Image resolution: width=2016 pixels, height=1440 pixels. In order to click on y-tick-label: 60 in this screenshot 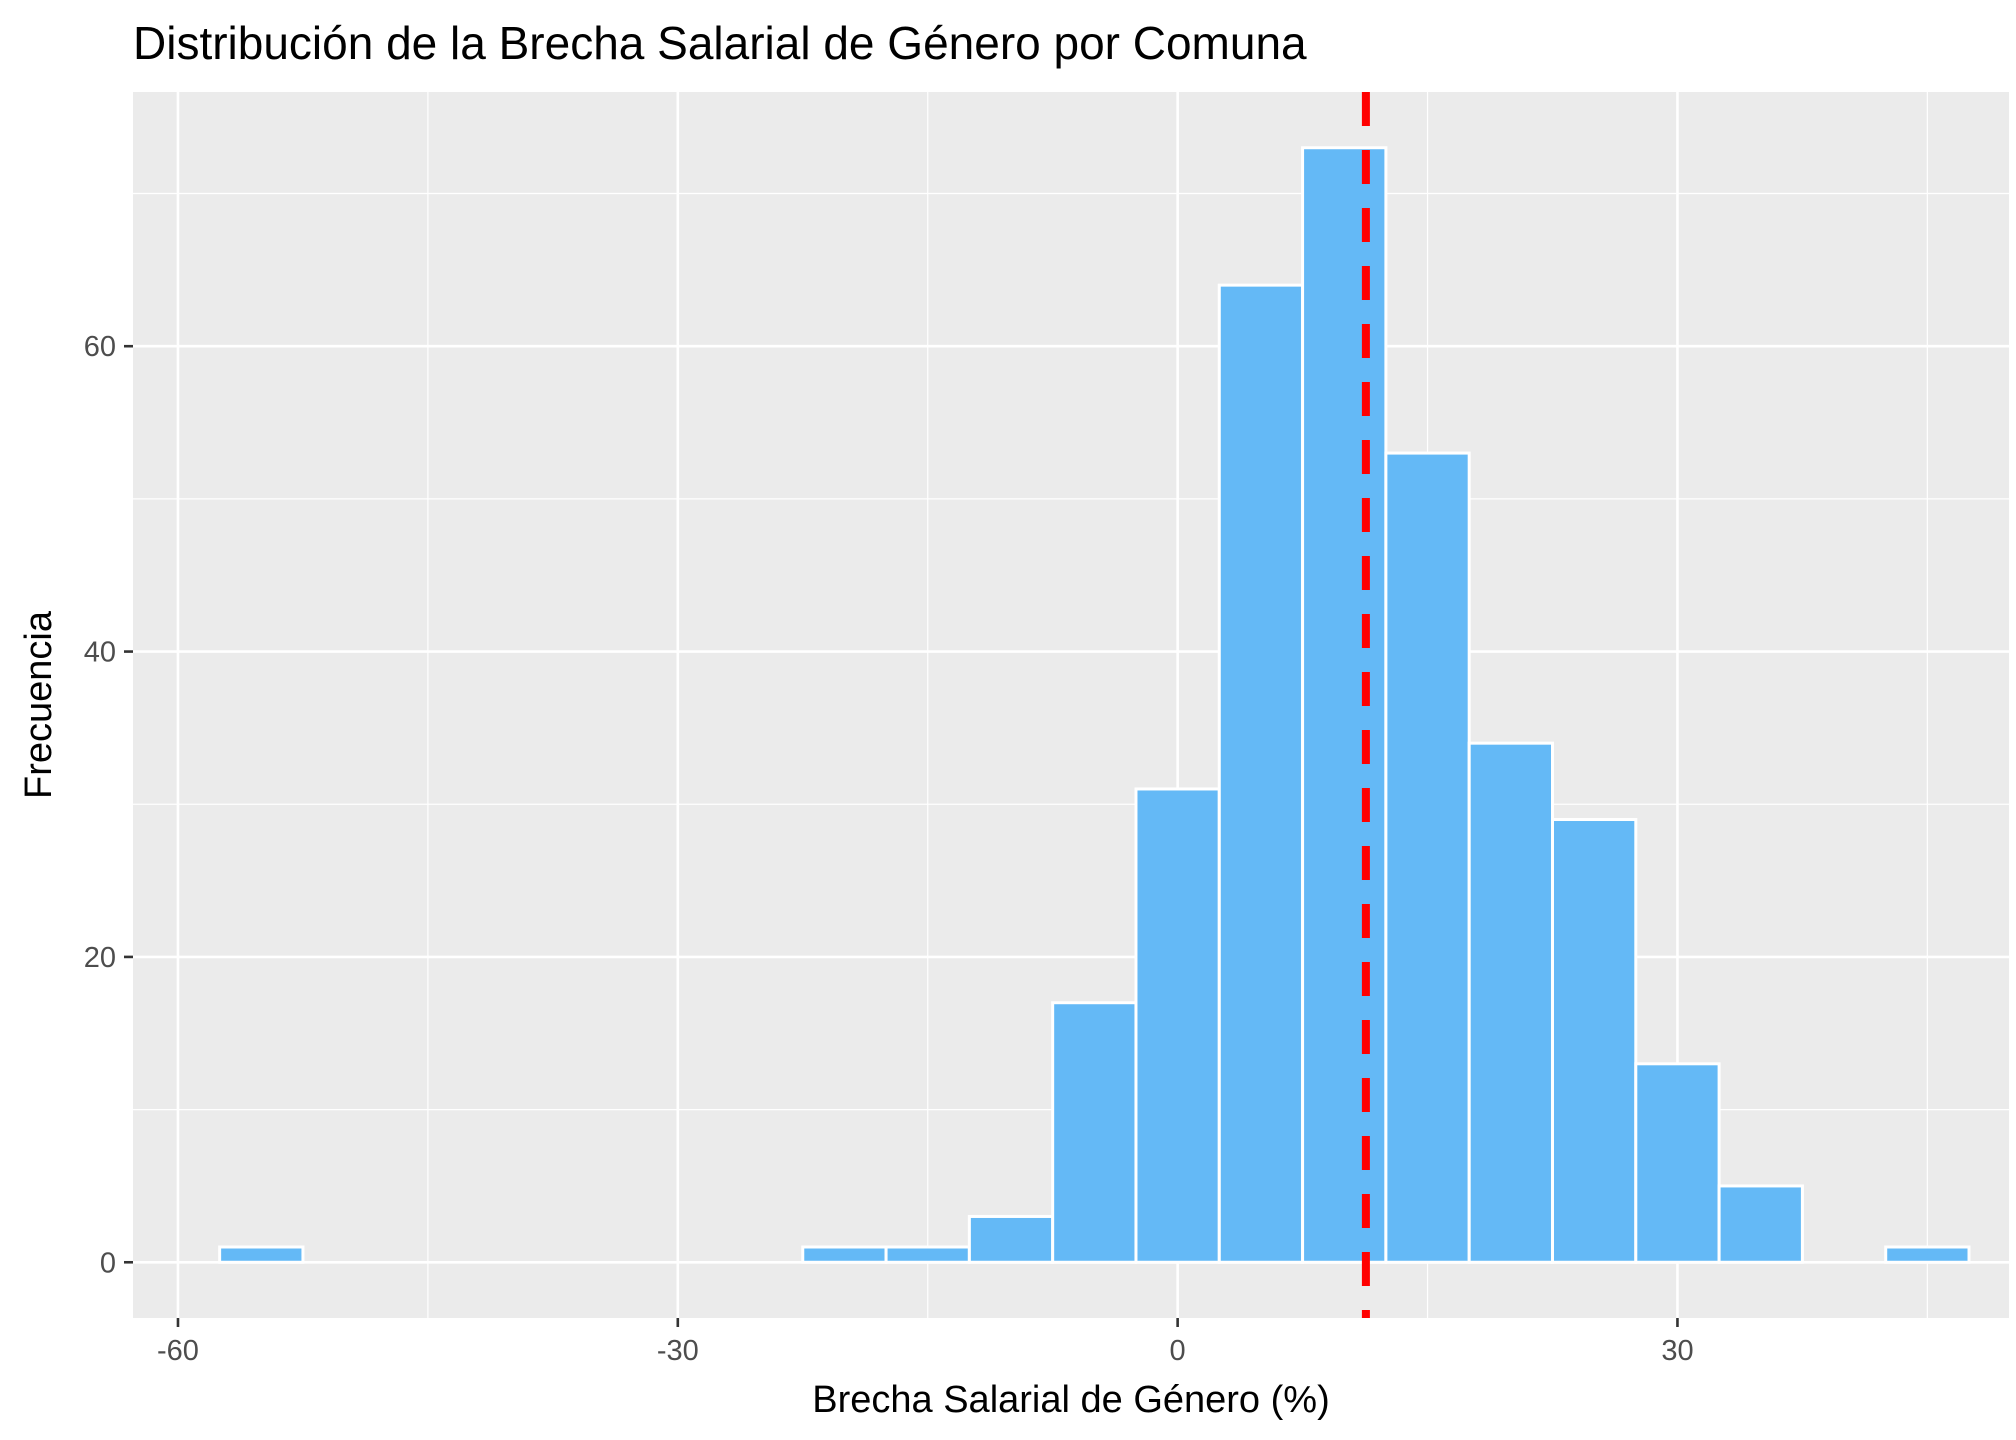, I will do `click(100, 347)`.